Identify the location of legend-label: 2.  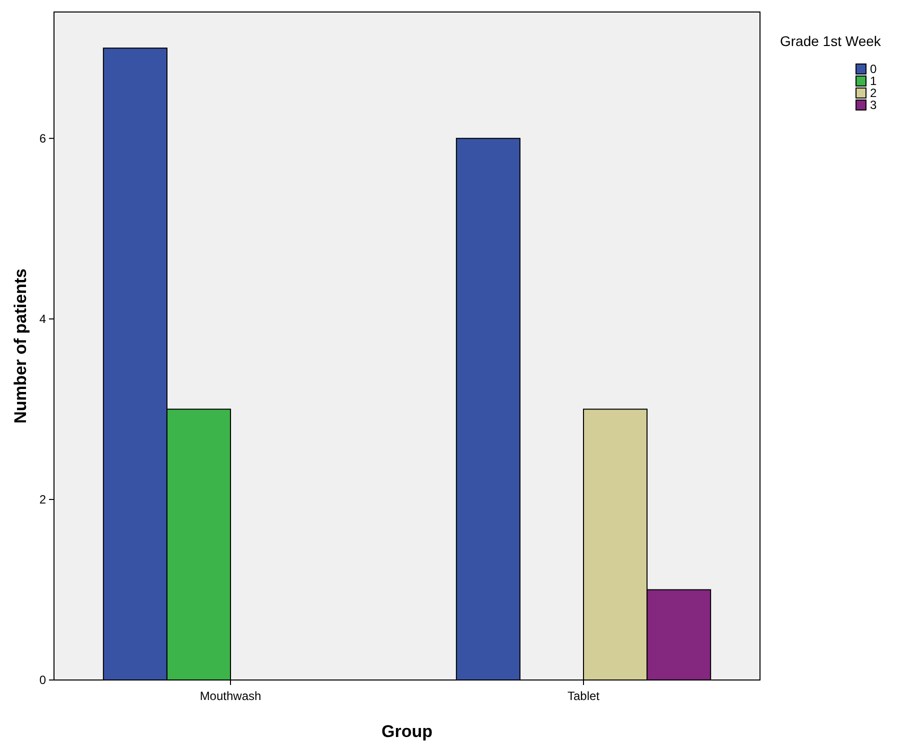
(873, 93).